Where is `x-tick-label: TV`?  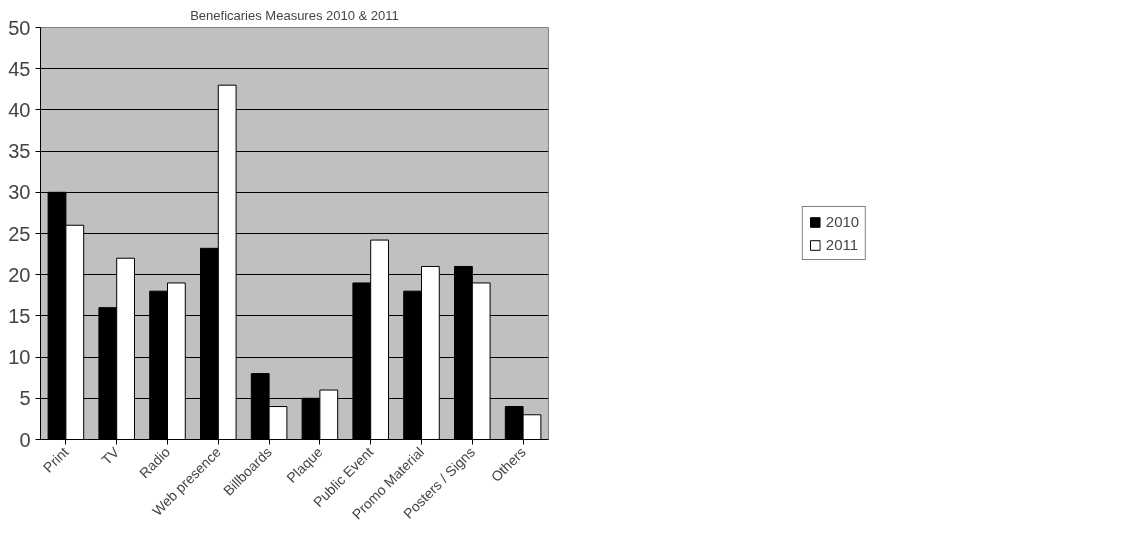 x-tick-label: TV is located at coordinates (110, 455).